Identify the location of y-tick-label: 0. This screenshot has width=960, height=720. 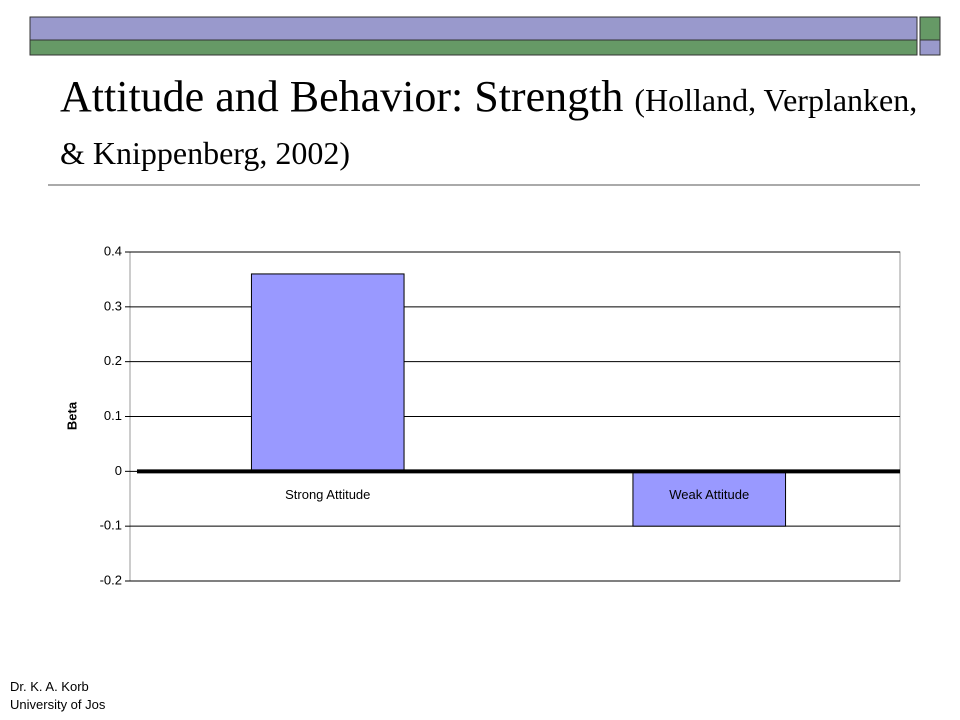
(118, 470).